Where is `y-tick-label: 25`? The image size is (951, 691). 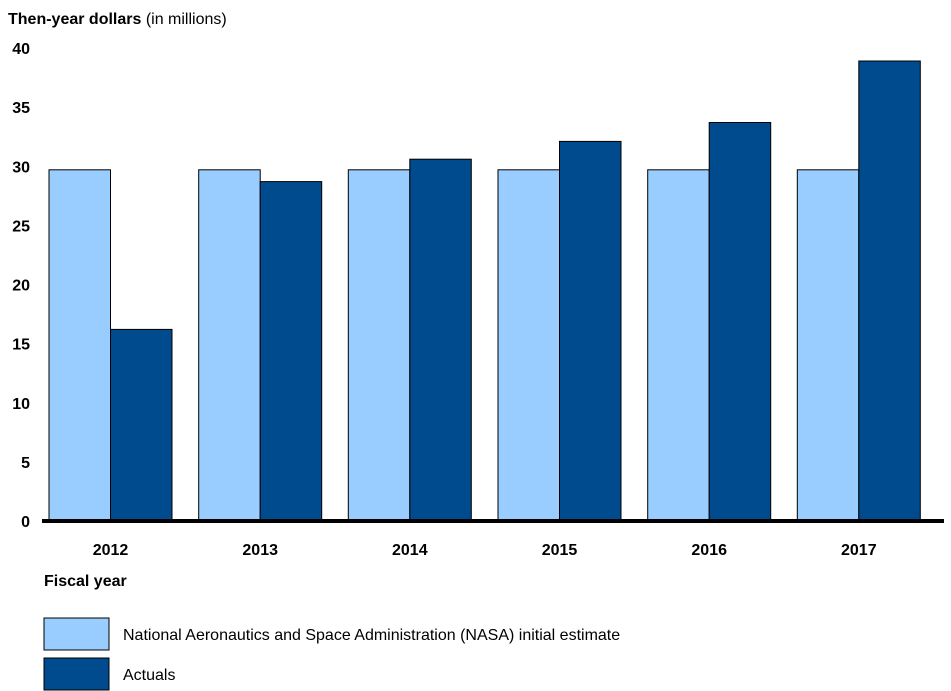
y-tick-label: 25 is located at coordinates (21, 226).